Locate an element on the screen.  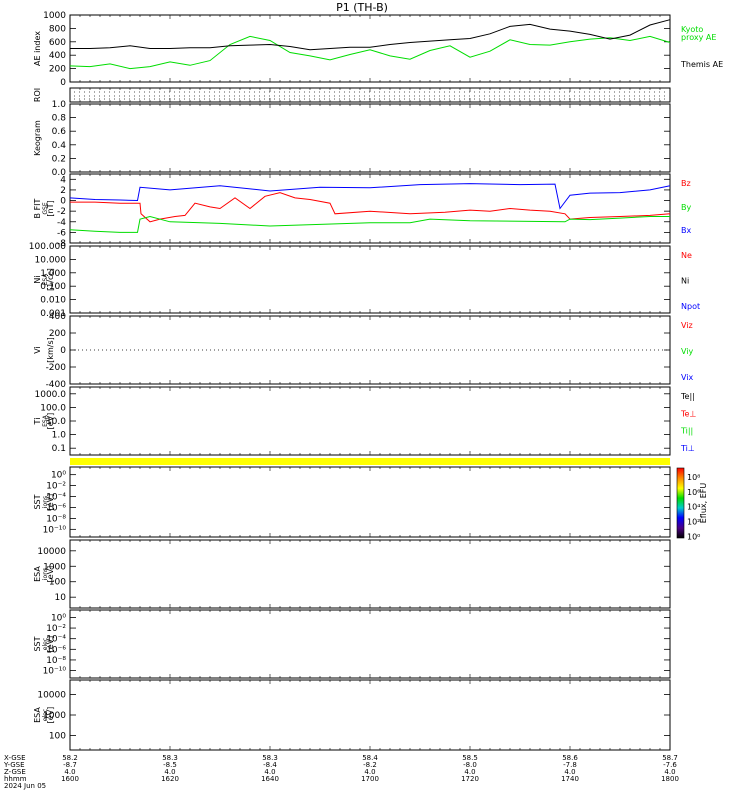
y-tick-label: 0.010 is located at coordinates (53, 301).